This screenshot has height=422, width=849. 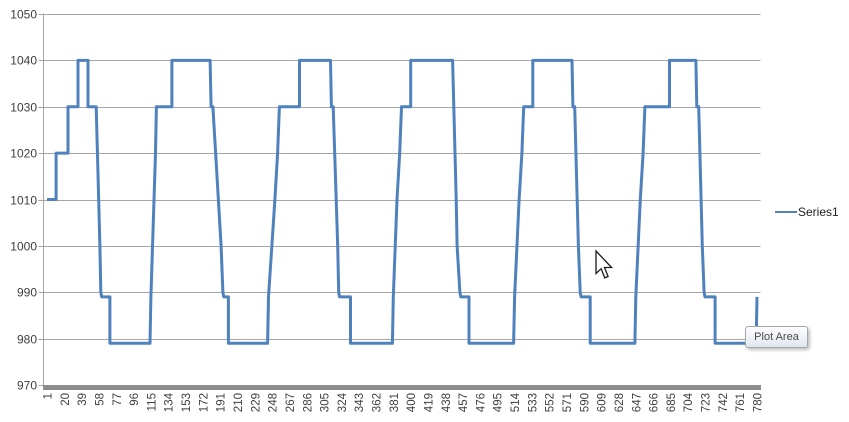 What do you see at coordinates (741, 402) in the screenshot?
I see `x-axis-tick-label: 761` at bounding box center [741, 402].